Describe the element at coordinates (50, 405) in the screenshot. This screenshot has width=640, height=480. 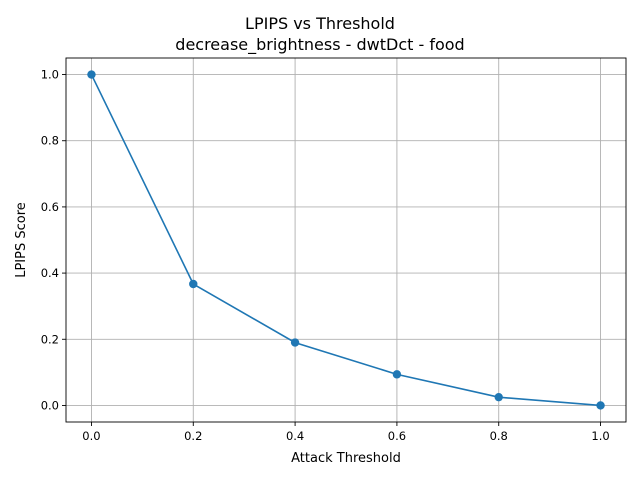
I see `y-tick-label: 0.0` at that location.